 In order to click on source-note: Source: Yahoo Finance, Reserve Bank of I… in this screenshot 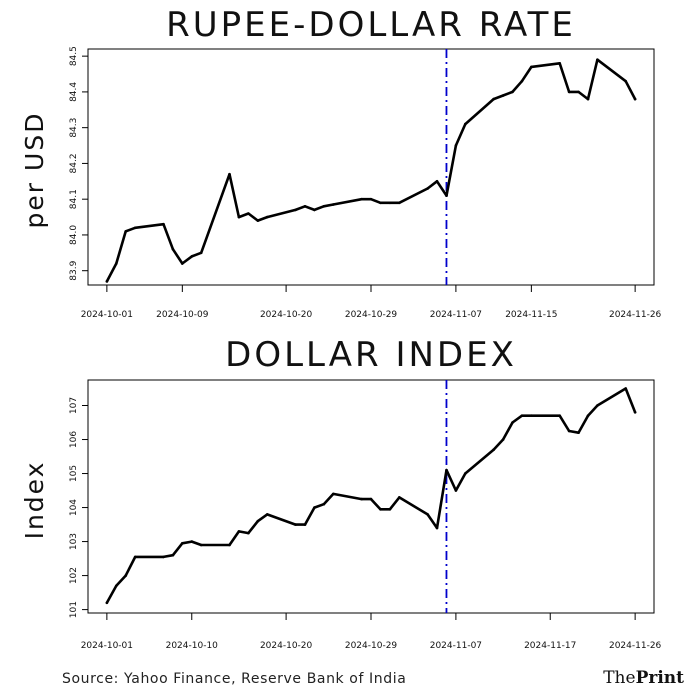, I will do `click(234, 679)`.